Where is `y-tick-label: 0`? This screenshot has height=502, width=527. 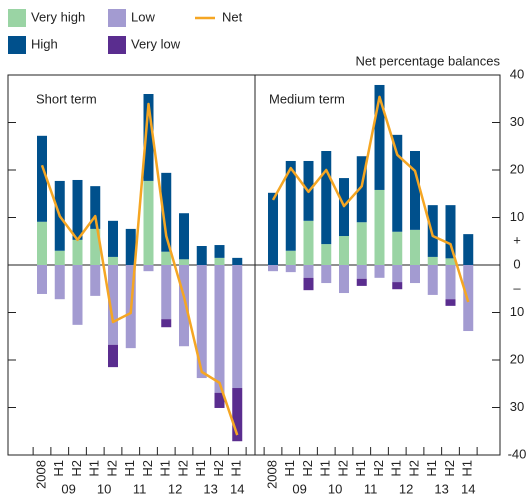
y-tick-label: 0 is located at coordinates (516, 263).